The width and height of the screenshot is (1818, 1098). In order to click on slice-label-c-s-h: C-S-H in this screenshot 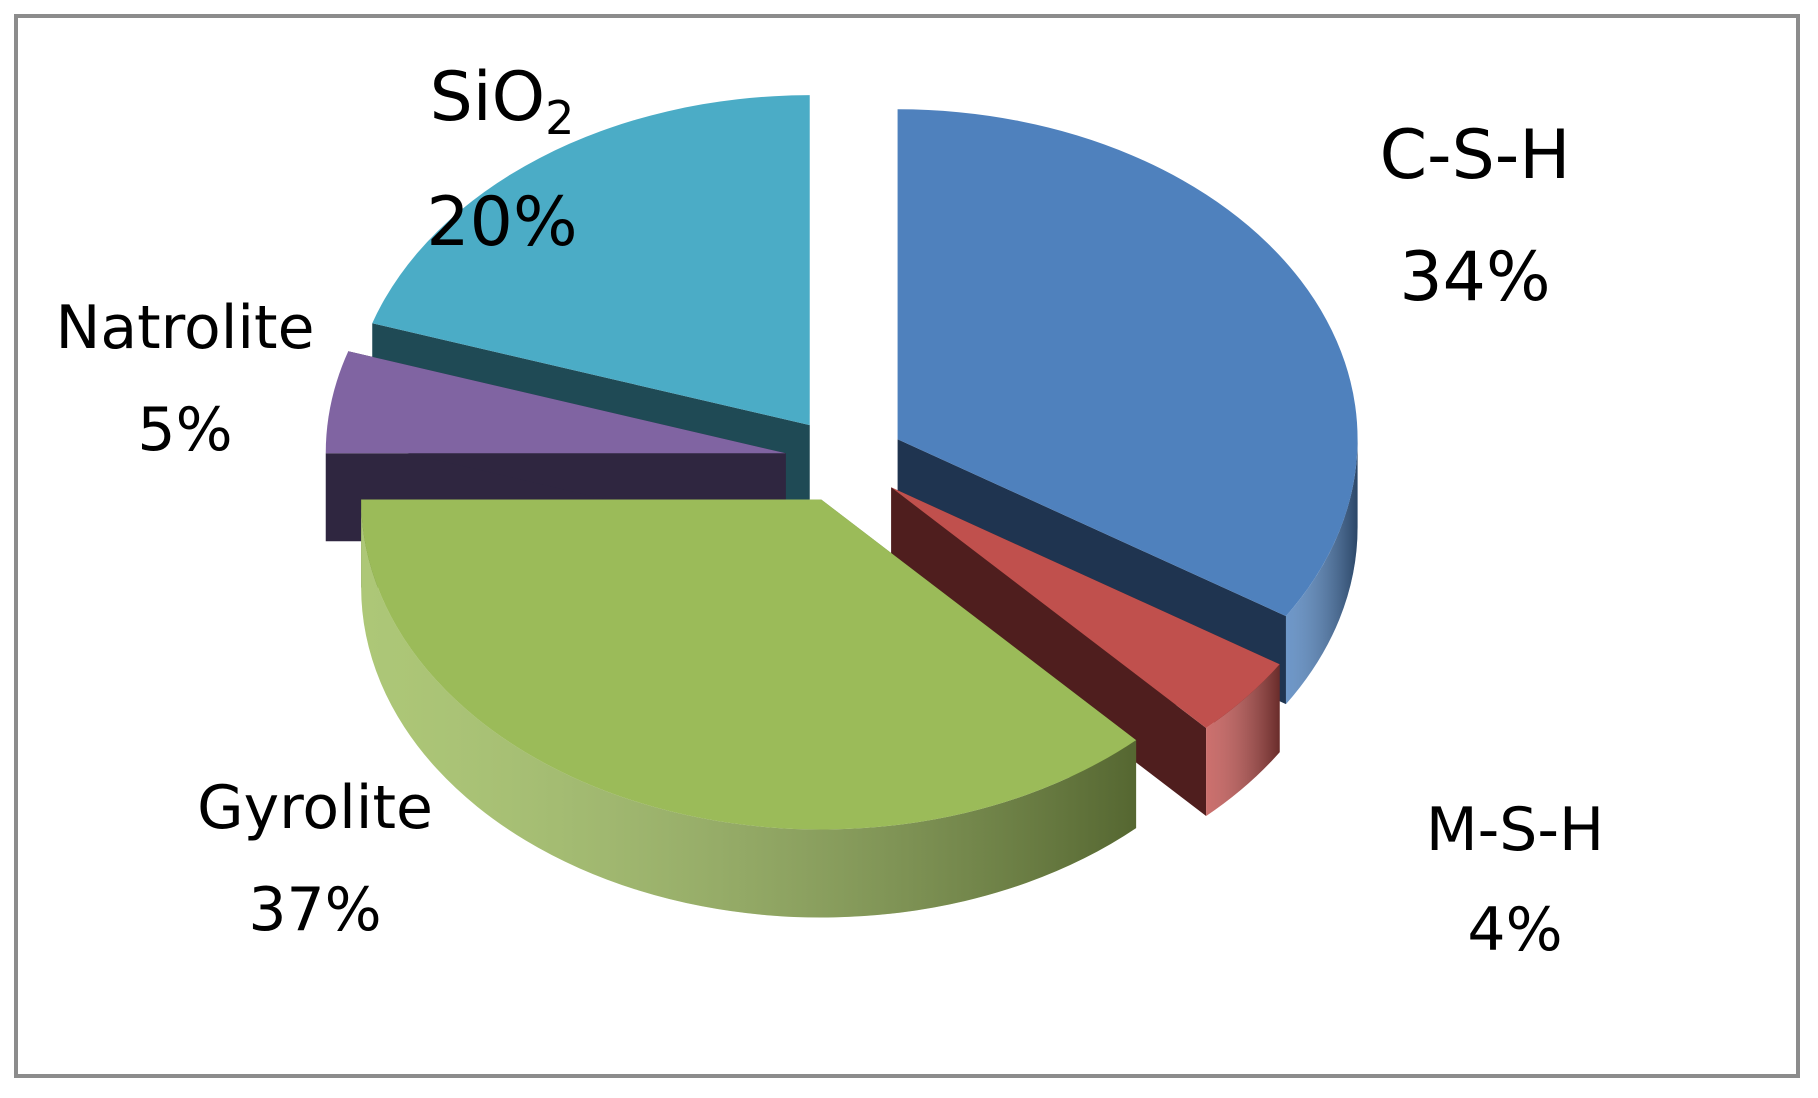, I will do `click(1475, 155)`.